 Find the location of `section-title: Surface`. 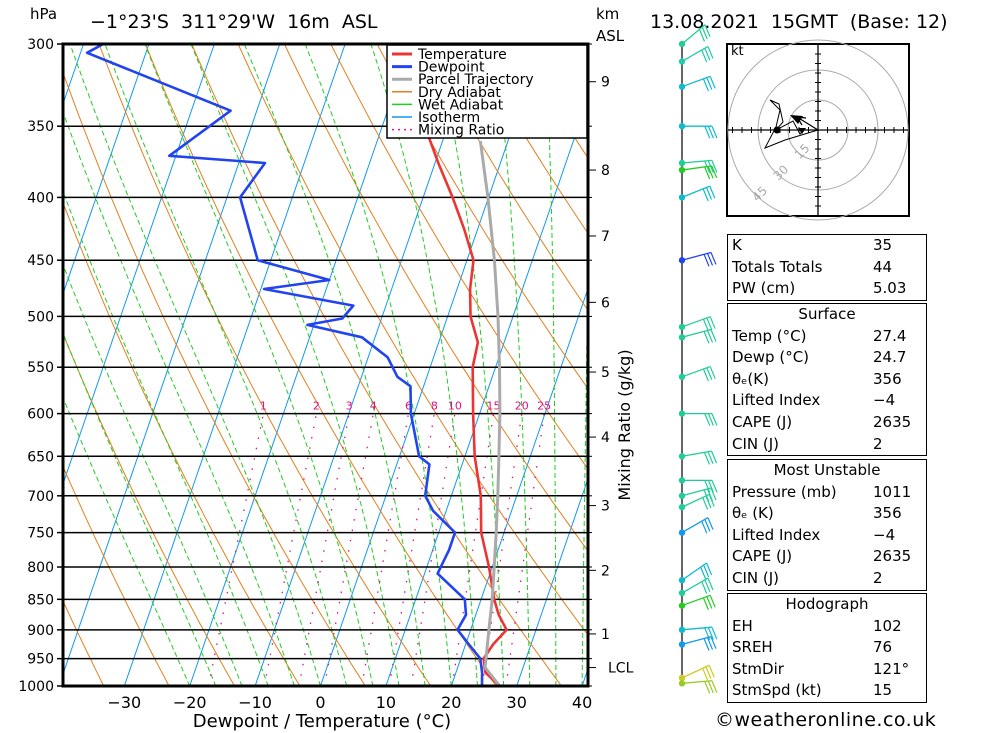

section-title: Surface is located at coordinates (827, 314).